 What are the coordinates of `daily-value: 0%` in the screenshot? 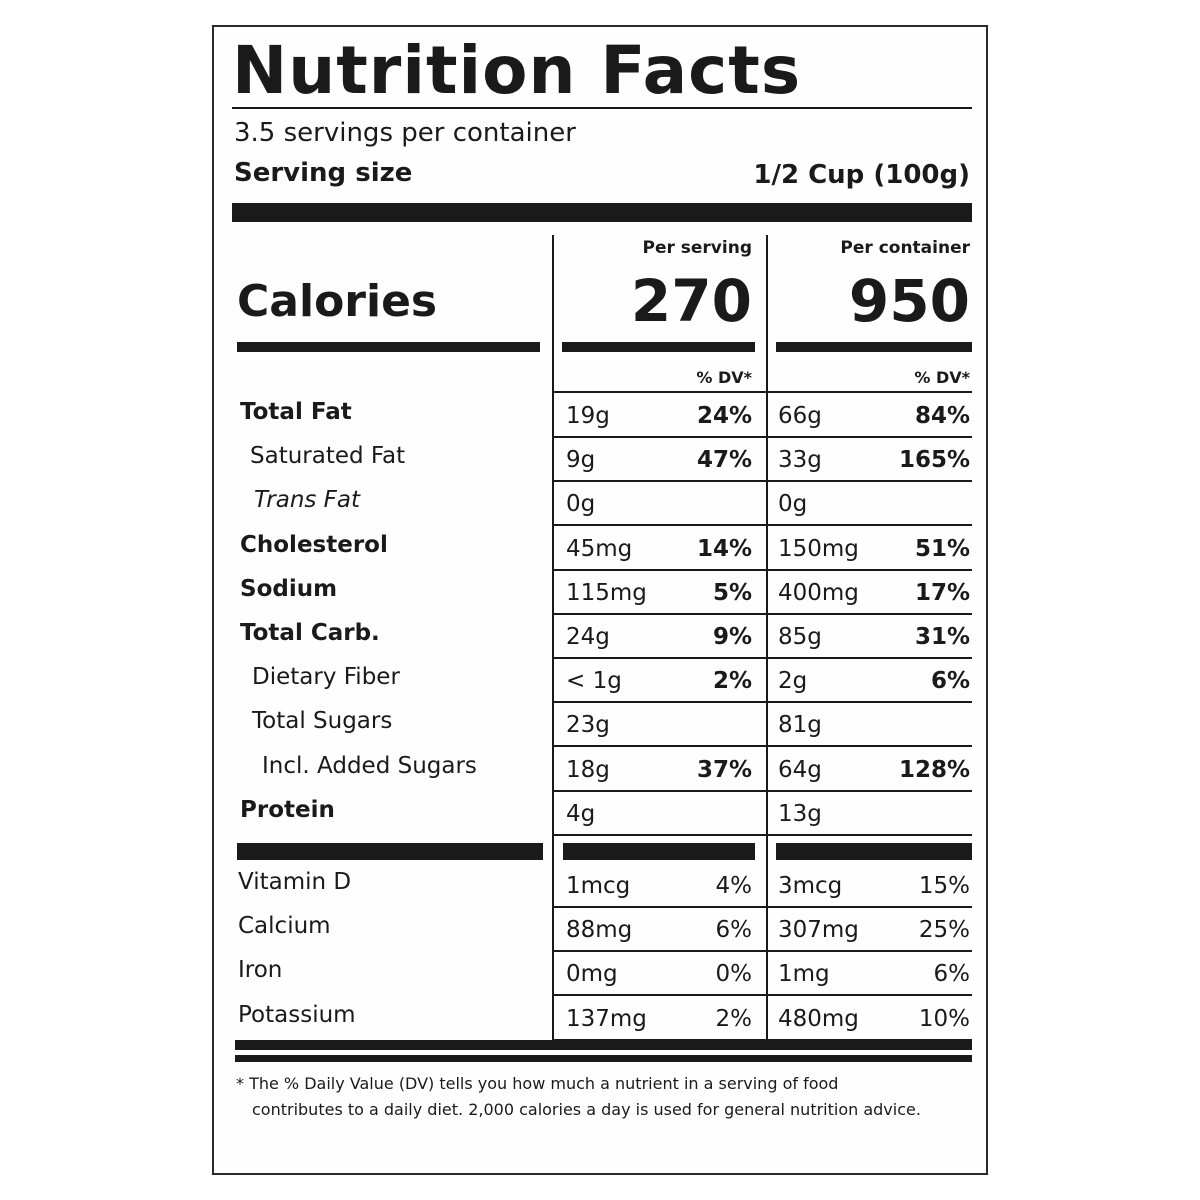 It's located at (734, 974).